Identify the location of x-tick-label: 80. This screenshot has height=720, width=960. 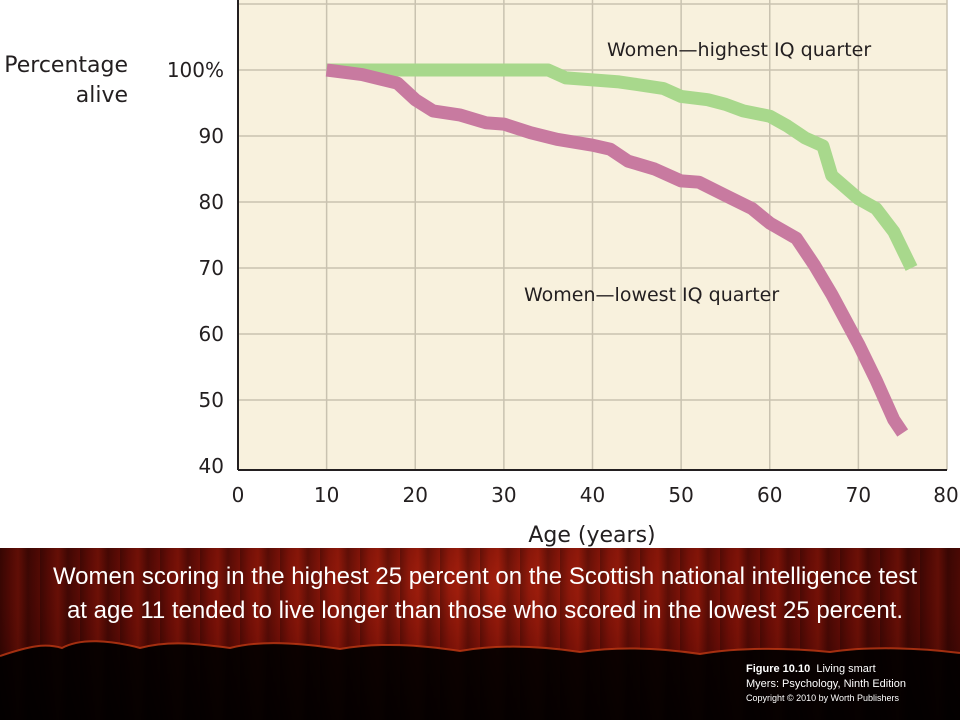
(945, 495).